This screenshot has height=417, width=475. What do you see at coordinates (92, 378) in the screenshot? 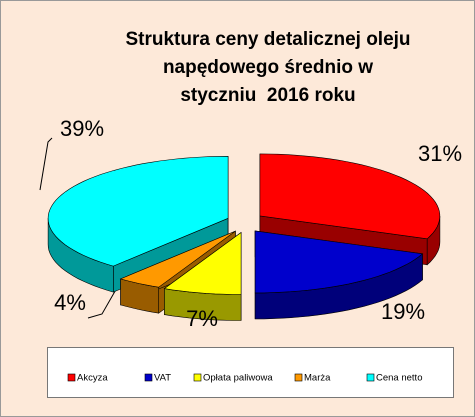
I see `legend-label: Akcyza` at bounding box center [92, 378].